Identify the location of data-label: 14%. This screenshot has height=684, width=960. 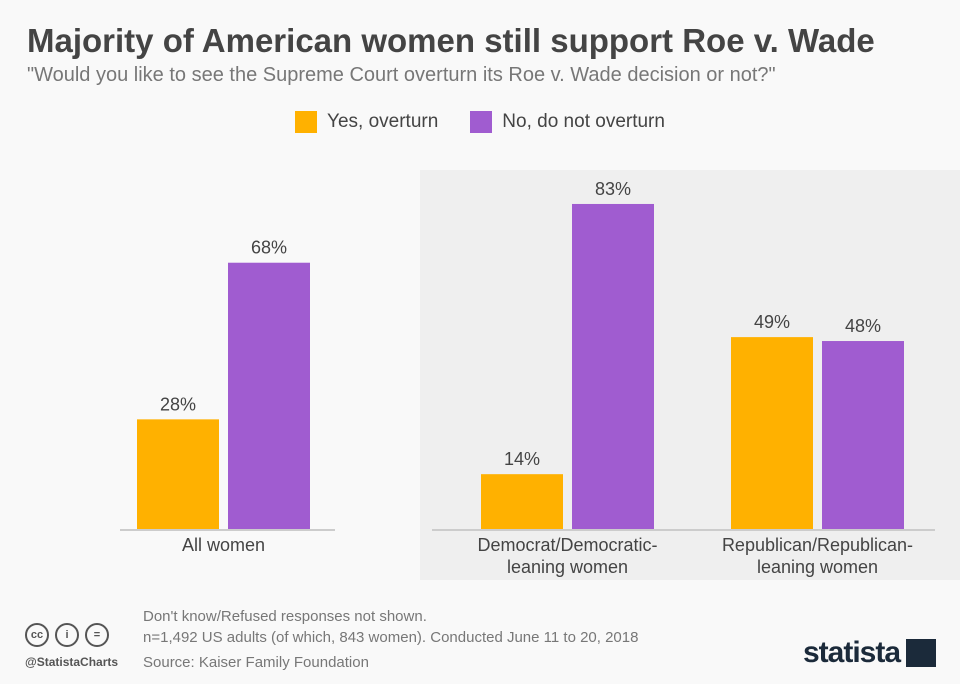
(522, 459).